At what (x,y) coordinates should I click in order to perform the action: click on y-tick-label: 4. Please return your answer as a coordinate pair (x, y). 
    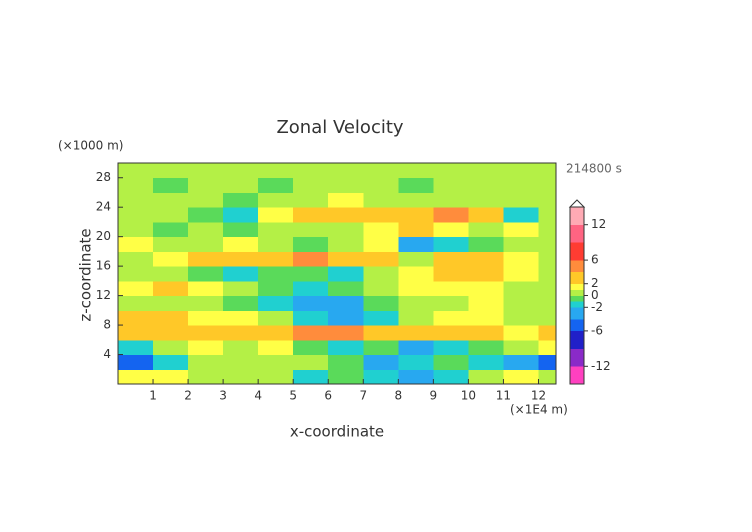
    Looking at the image, I should click on (107, 354).